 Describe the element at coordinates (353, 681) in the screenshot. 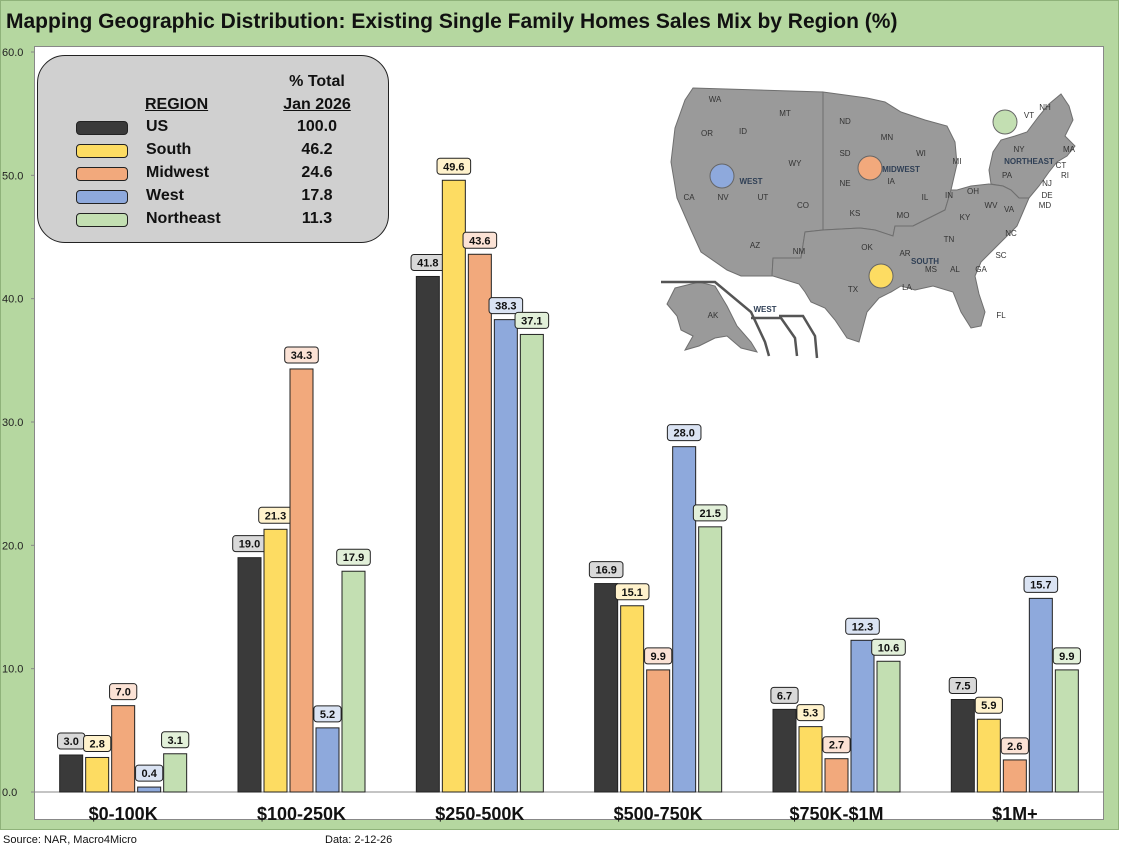

I see `bar-northeast` at that location.